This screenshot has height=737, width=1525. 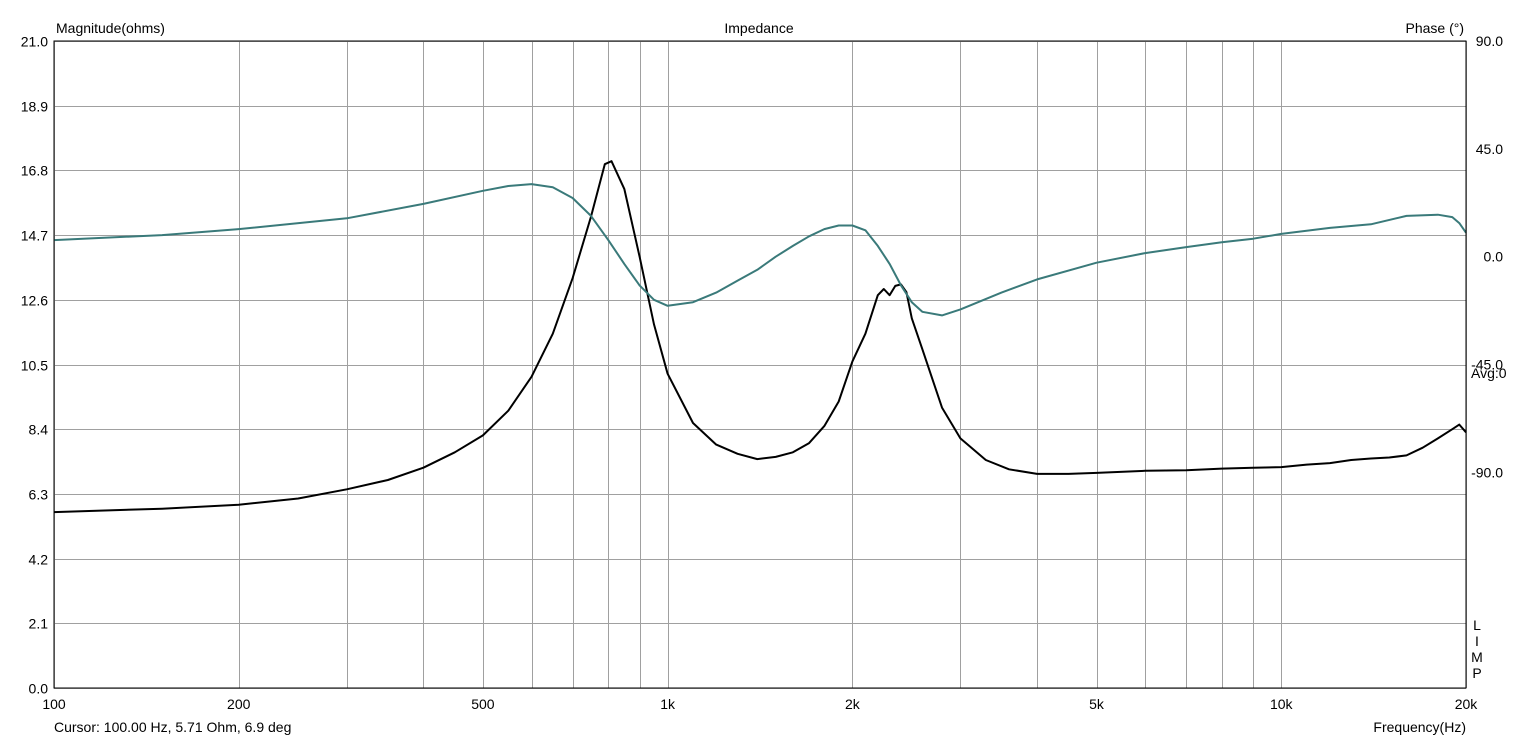 What do you see at coordinates (483, 704) in the screenshot?
I see `x-tick-label: 500` at bounding box center [483, 704].